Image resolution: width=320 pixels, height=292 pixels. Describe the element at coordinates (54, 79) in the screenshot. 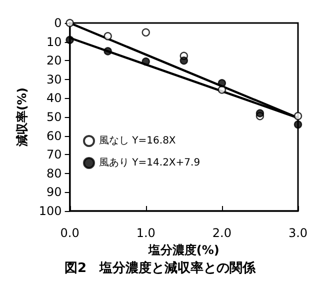

I see `y-tick-label: 30` at that location.